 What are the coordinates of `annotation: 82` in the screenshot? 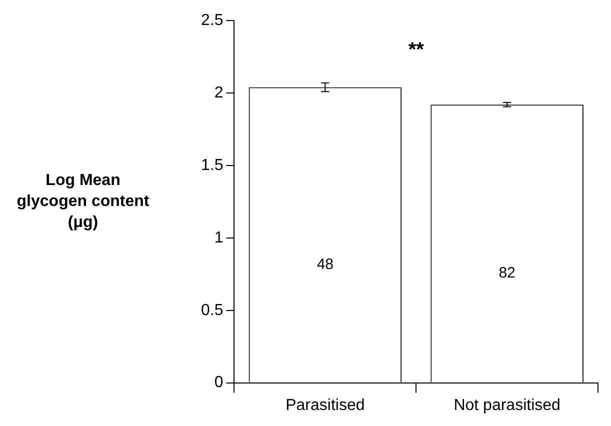 It's located at (507, 273).